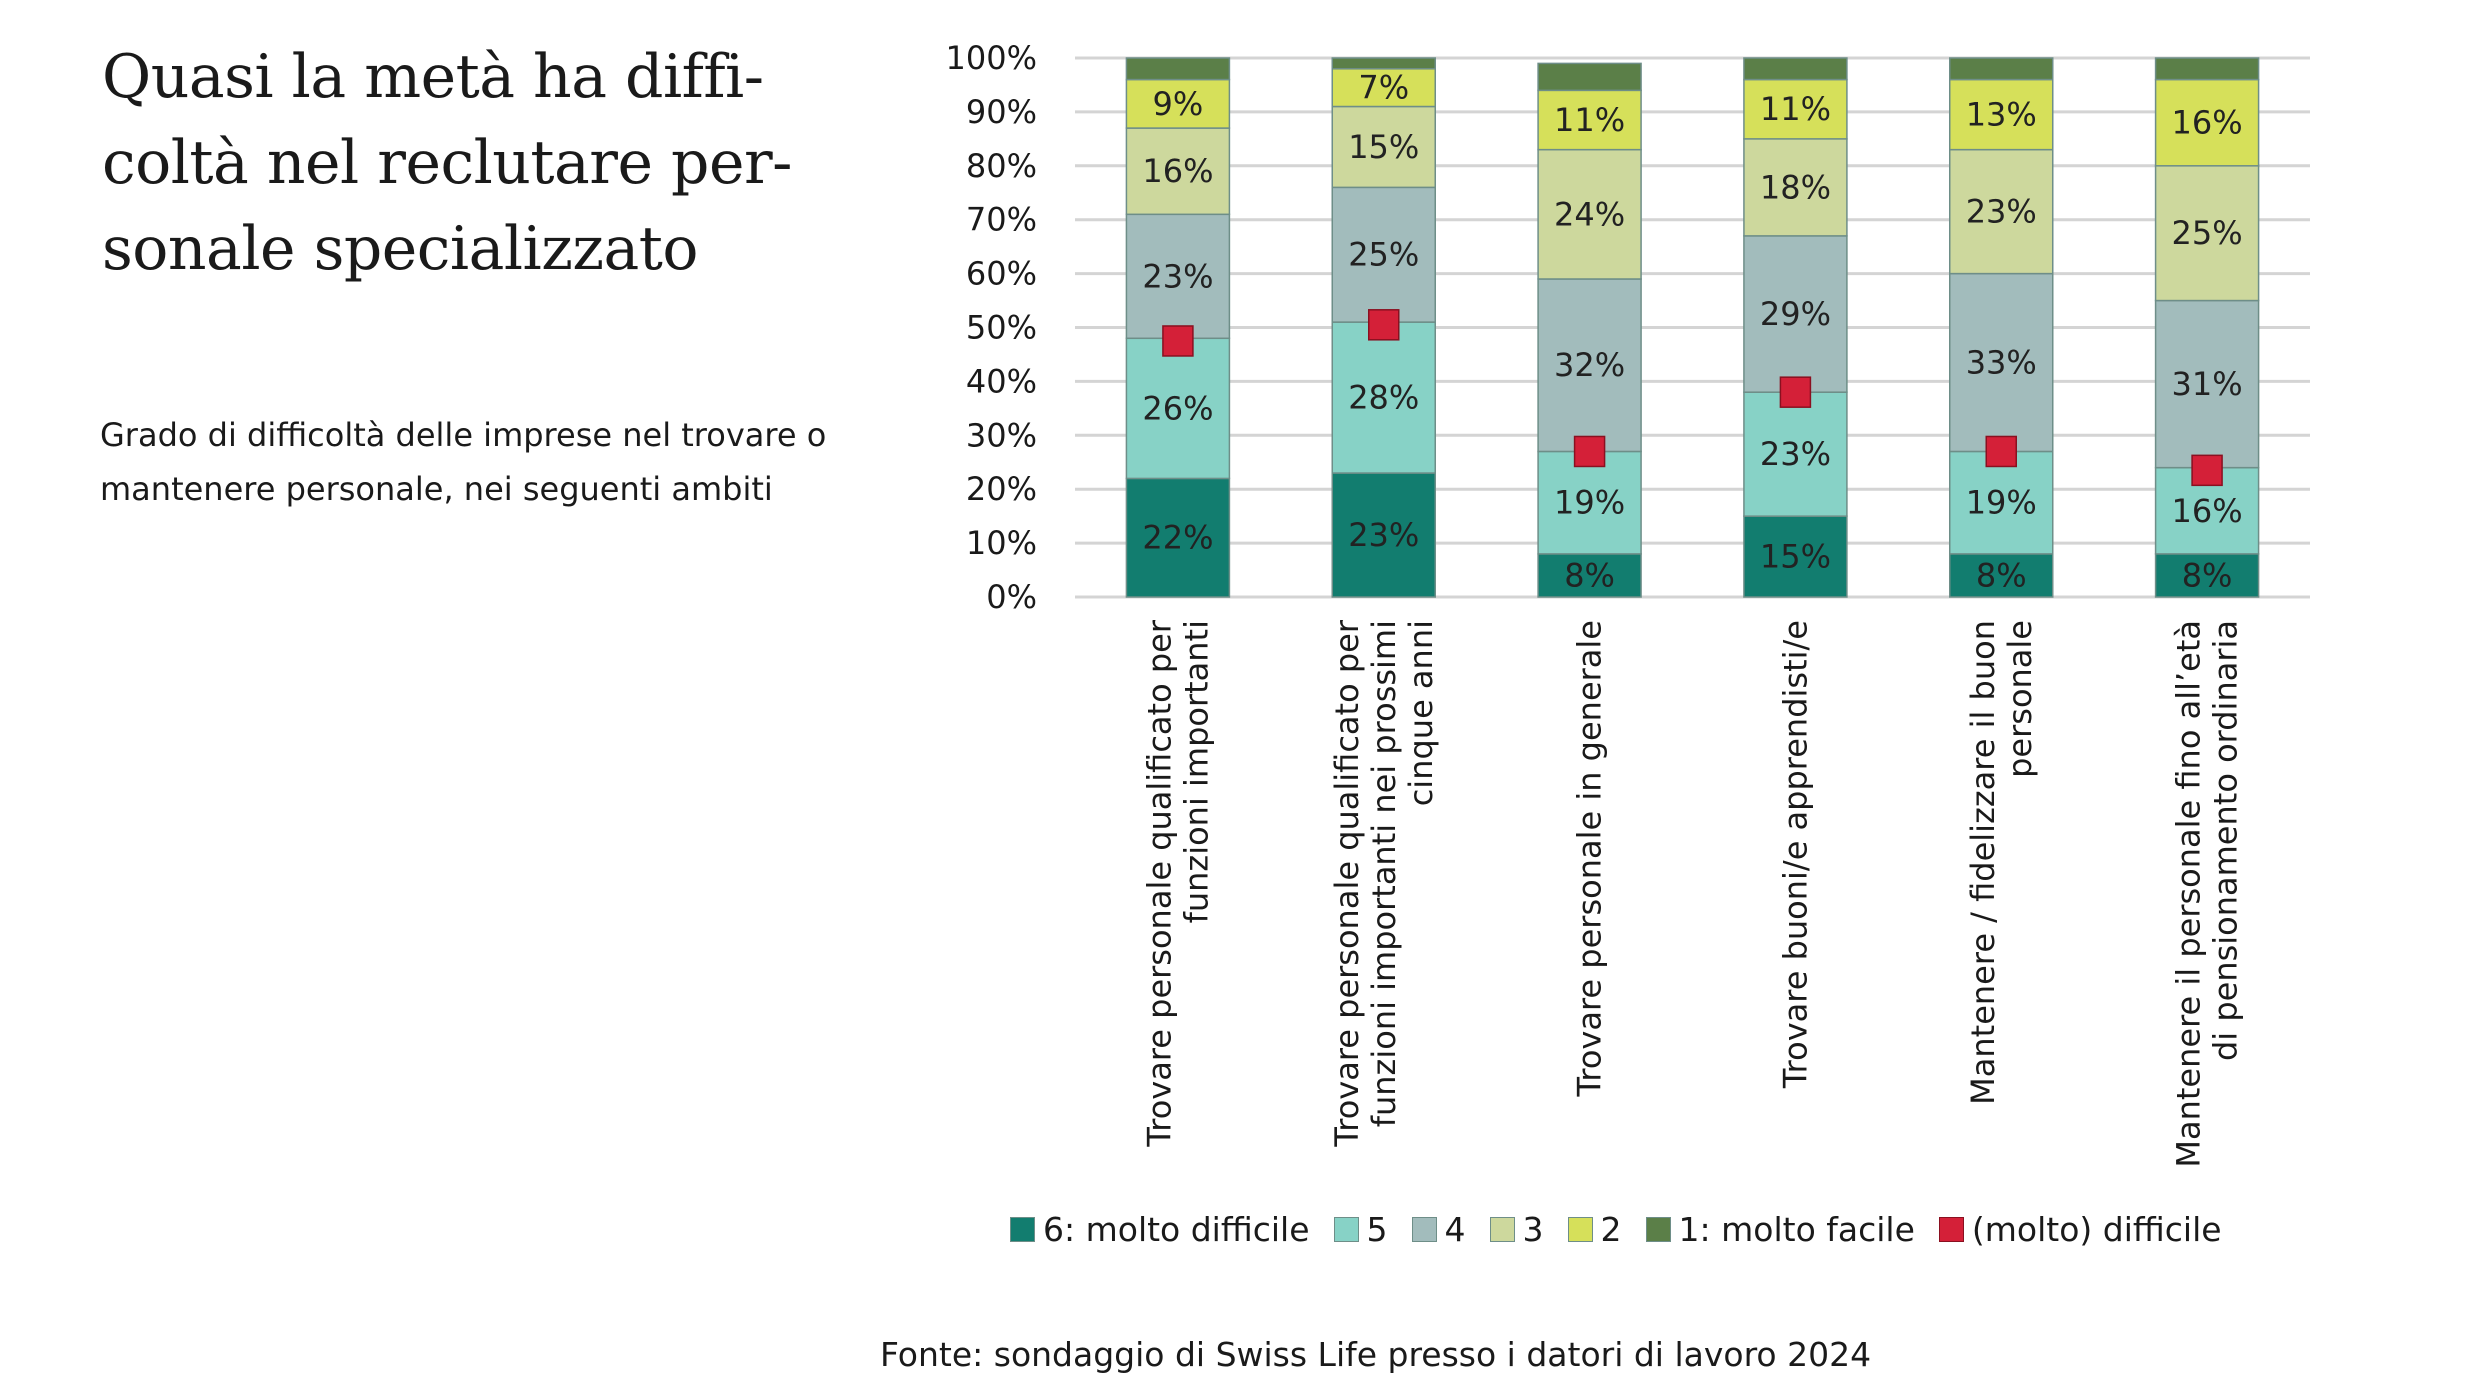 This screenshot has width=2480, height=1395. Describe the element at coordinates (1001, 381) in the screenshot. I see `y-tick-label: 40%` at that location.